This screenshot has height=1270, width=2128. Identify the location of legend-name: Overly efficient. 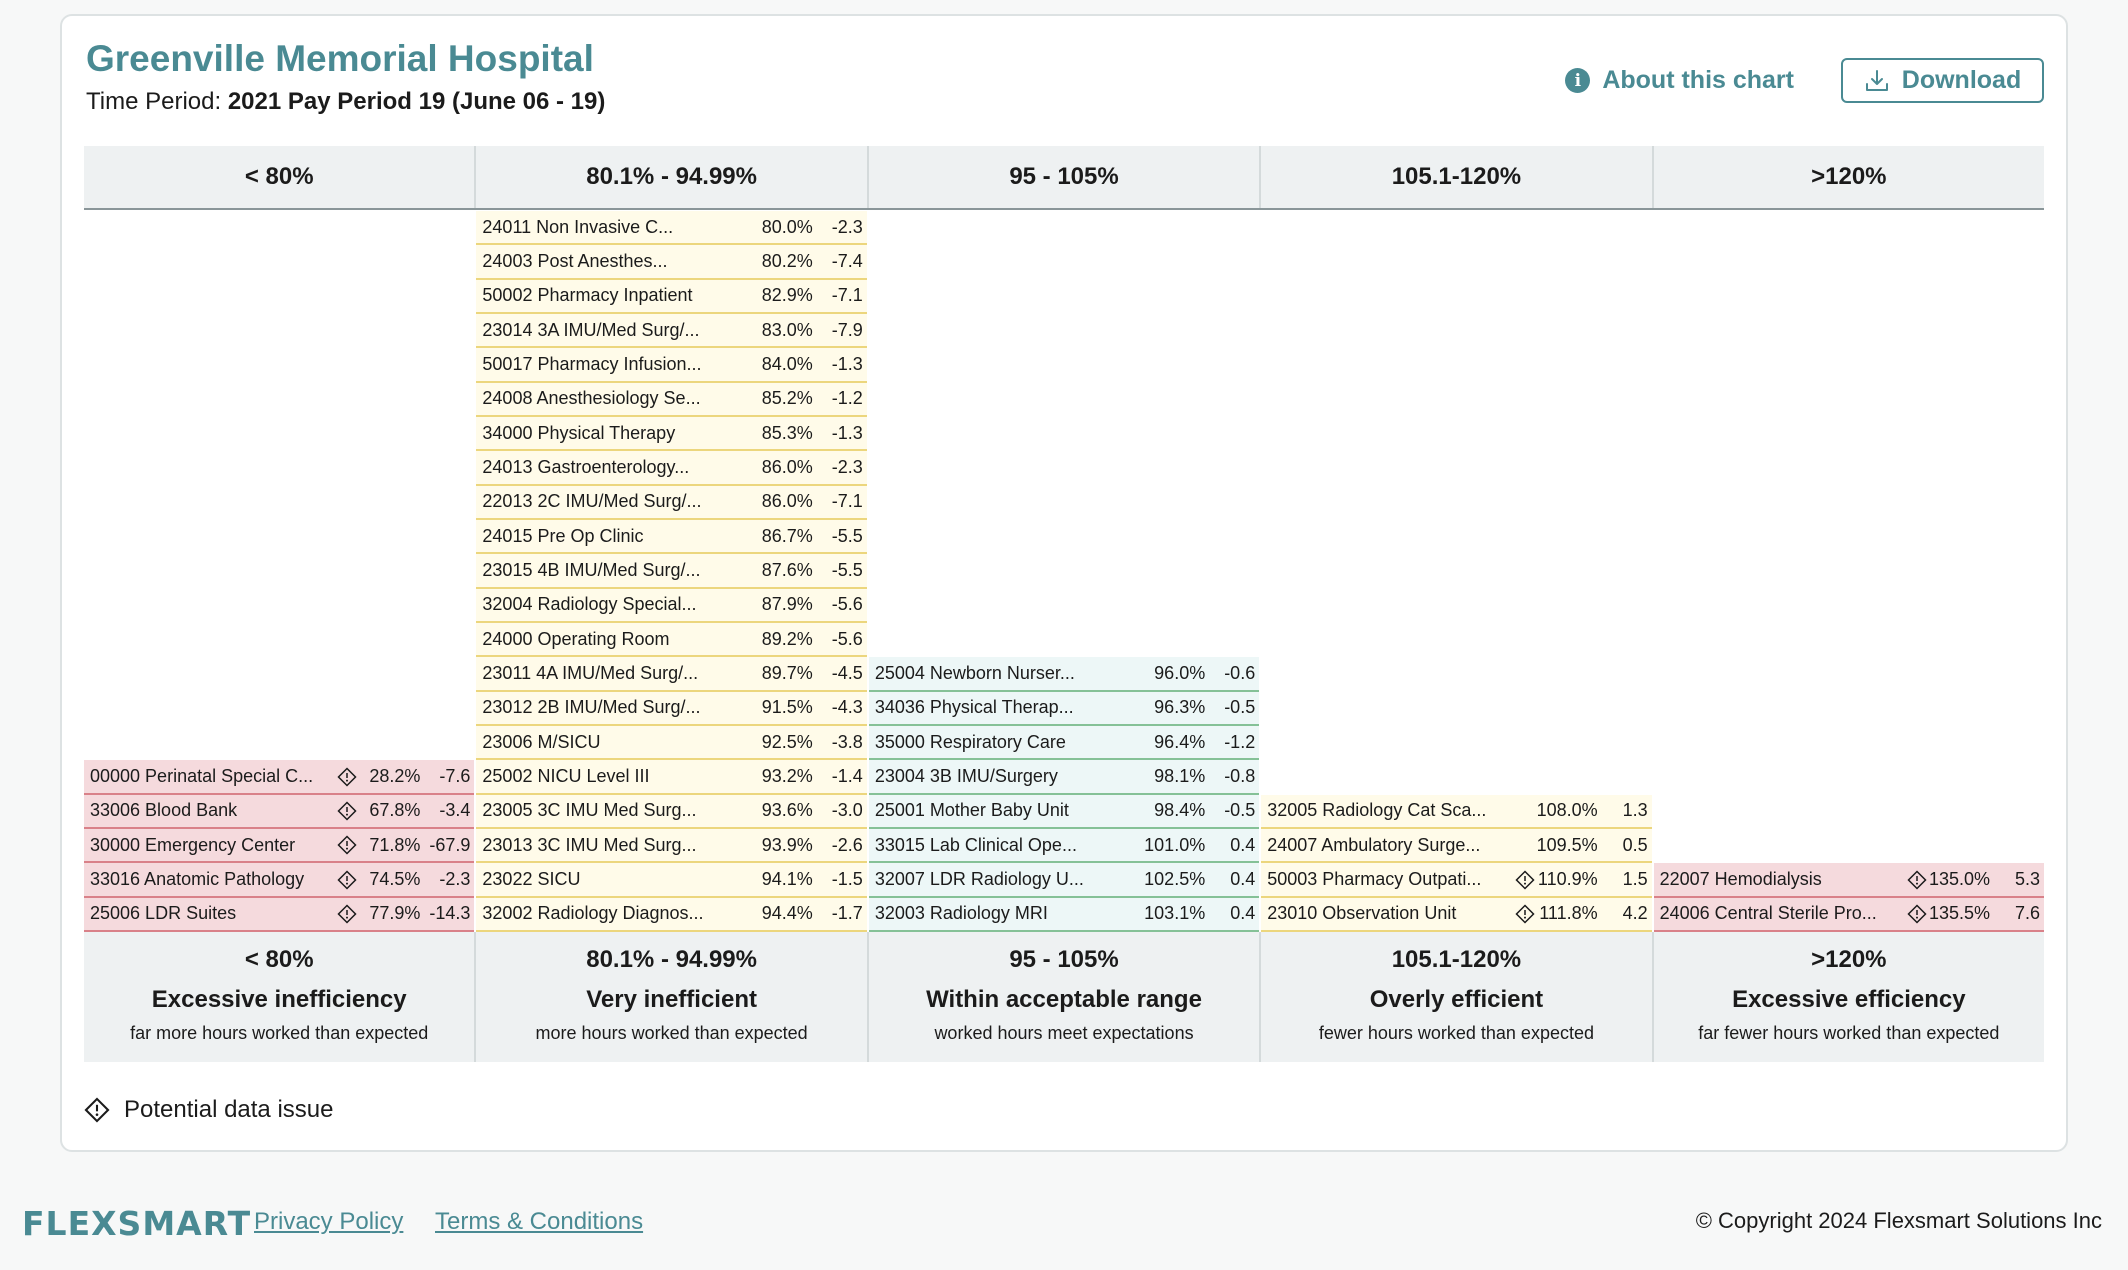
(1456, 999).